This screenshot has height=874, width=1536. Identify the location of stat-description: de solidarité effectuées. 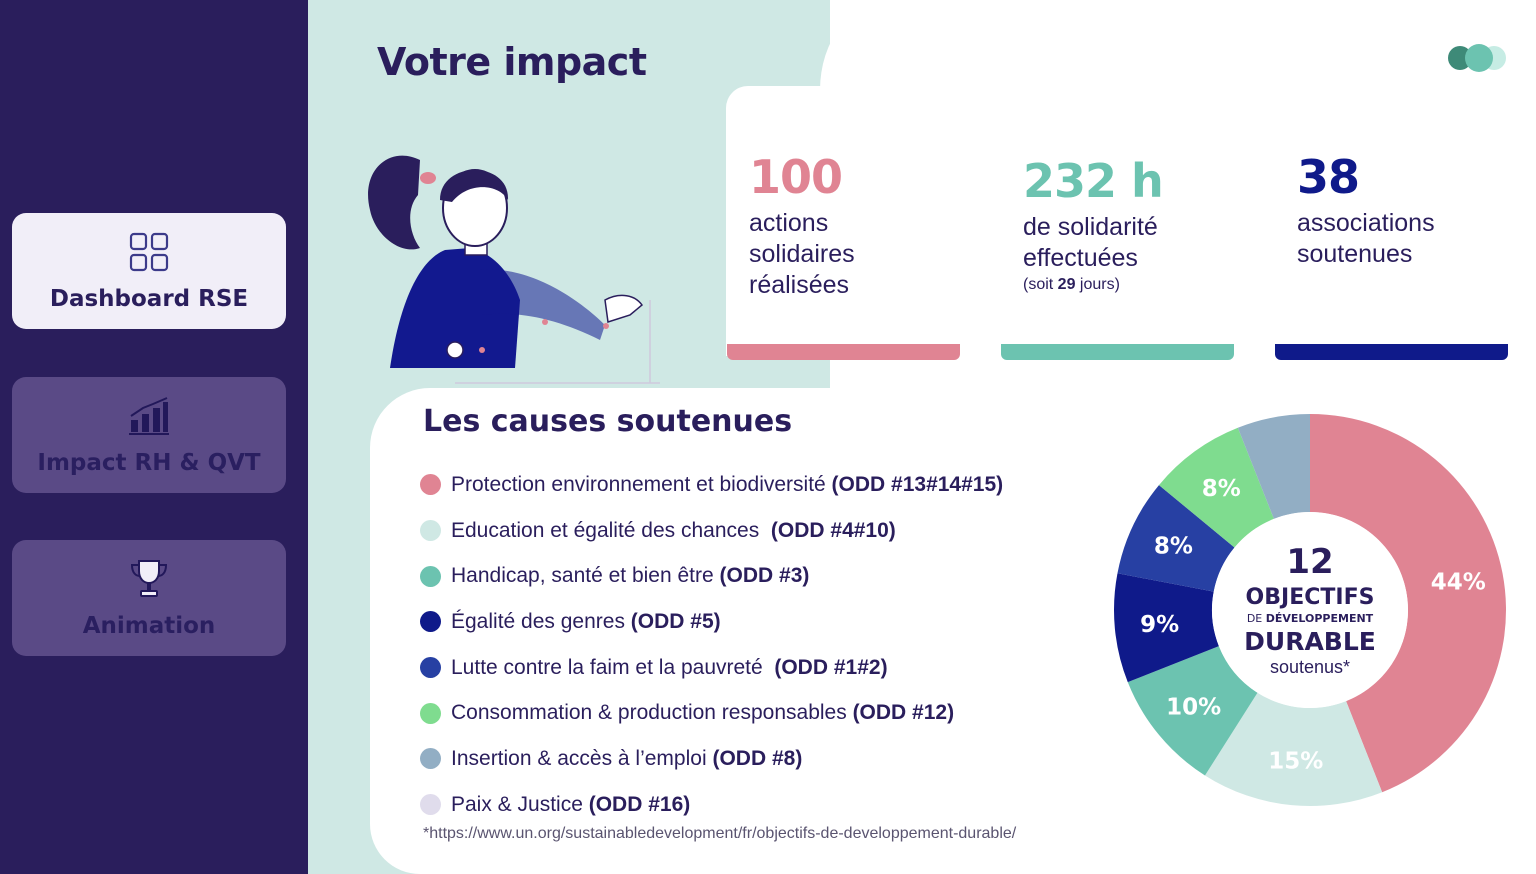
(1090, 242).